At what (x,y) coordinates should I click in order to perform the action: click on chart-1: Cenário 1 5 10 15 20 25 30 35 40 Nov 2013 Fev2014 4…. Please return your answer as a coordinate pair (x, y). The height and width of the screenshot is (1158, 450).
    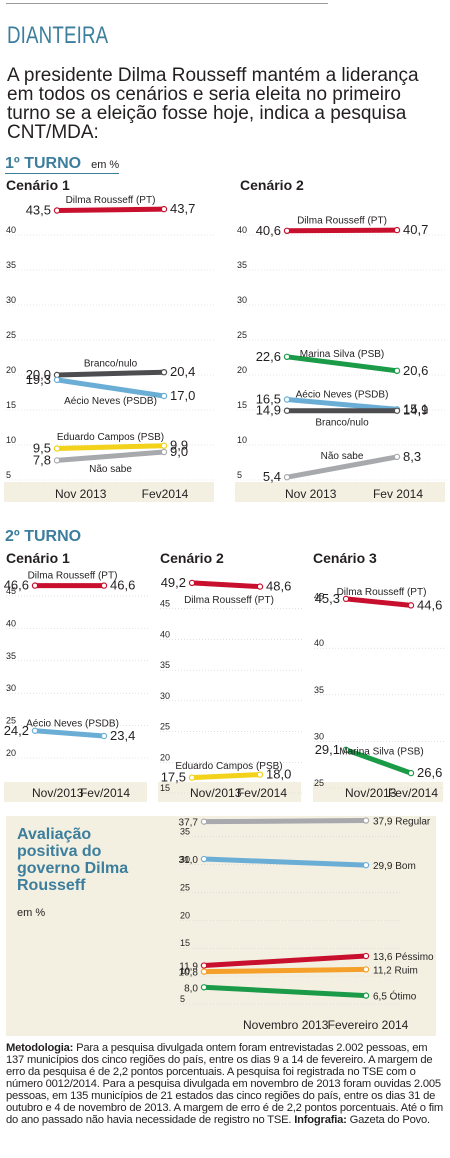
    Looking at the image, I should click on (110, 339).